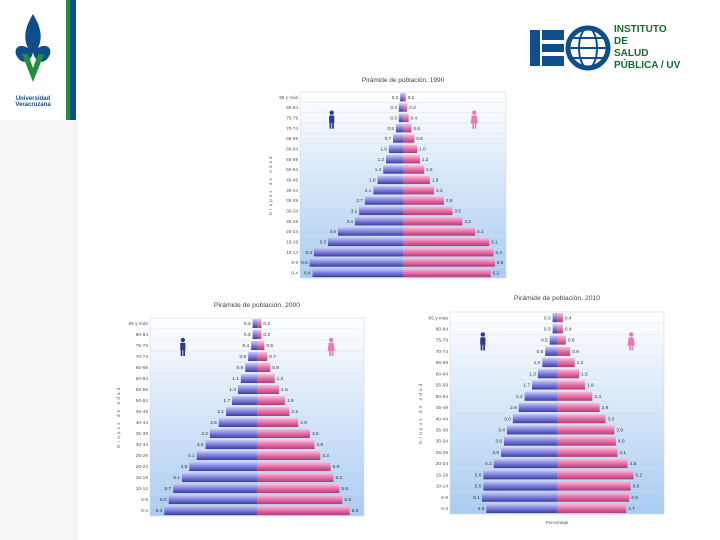 The image size is (720, 540). Describe the element at coordinates (315, 434) in the screenshot. I see `female-value-label: 3.6` at that location.